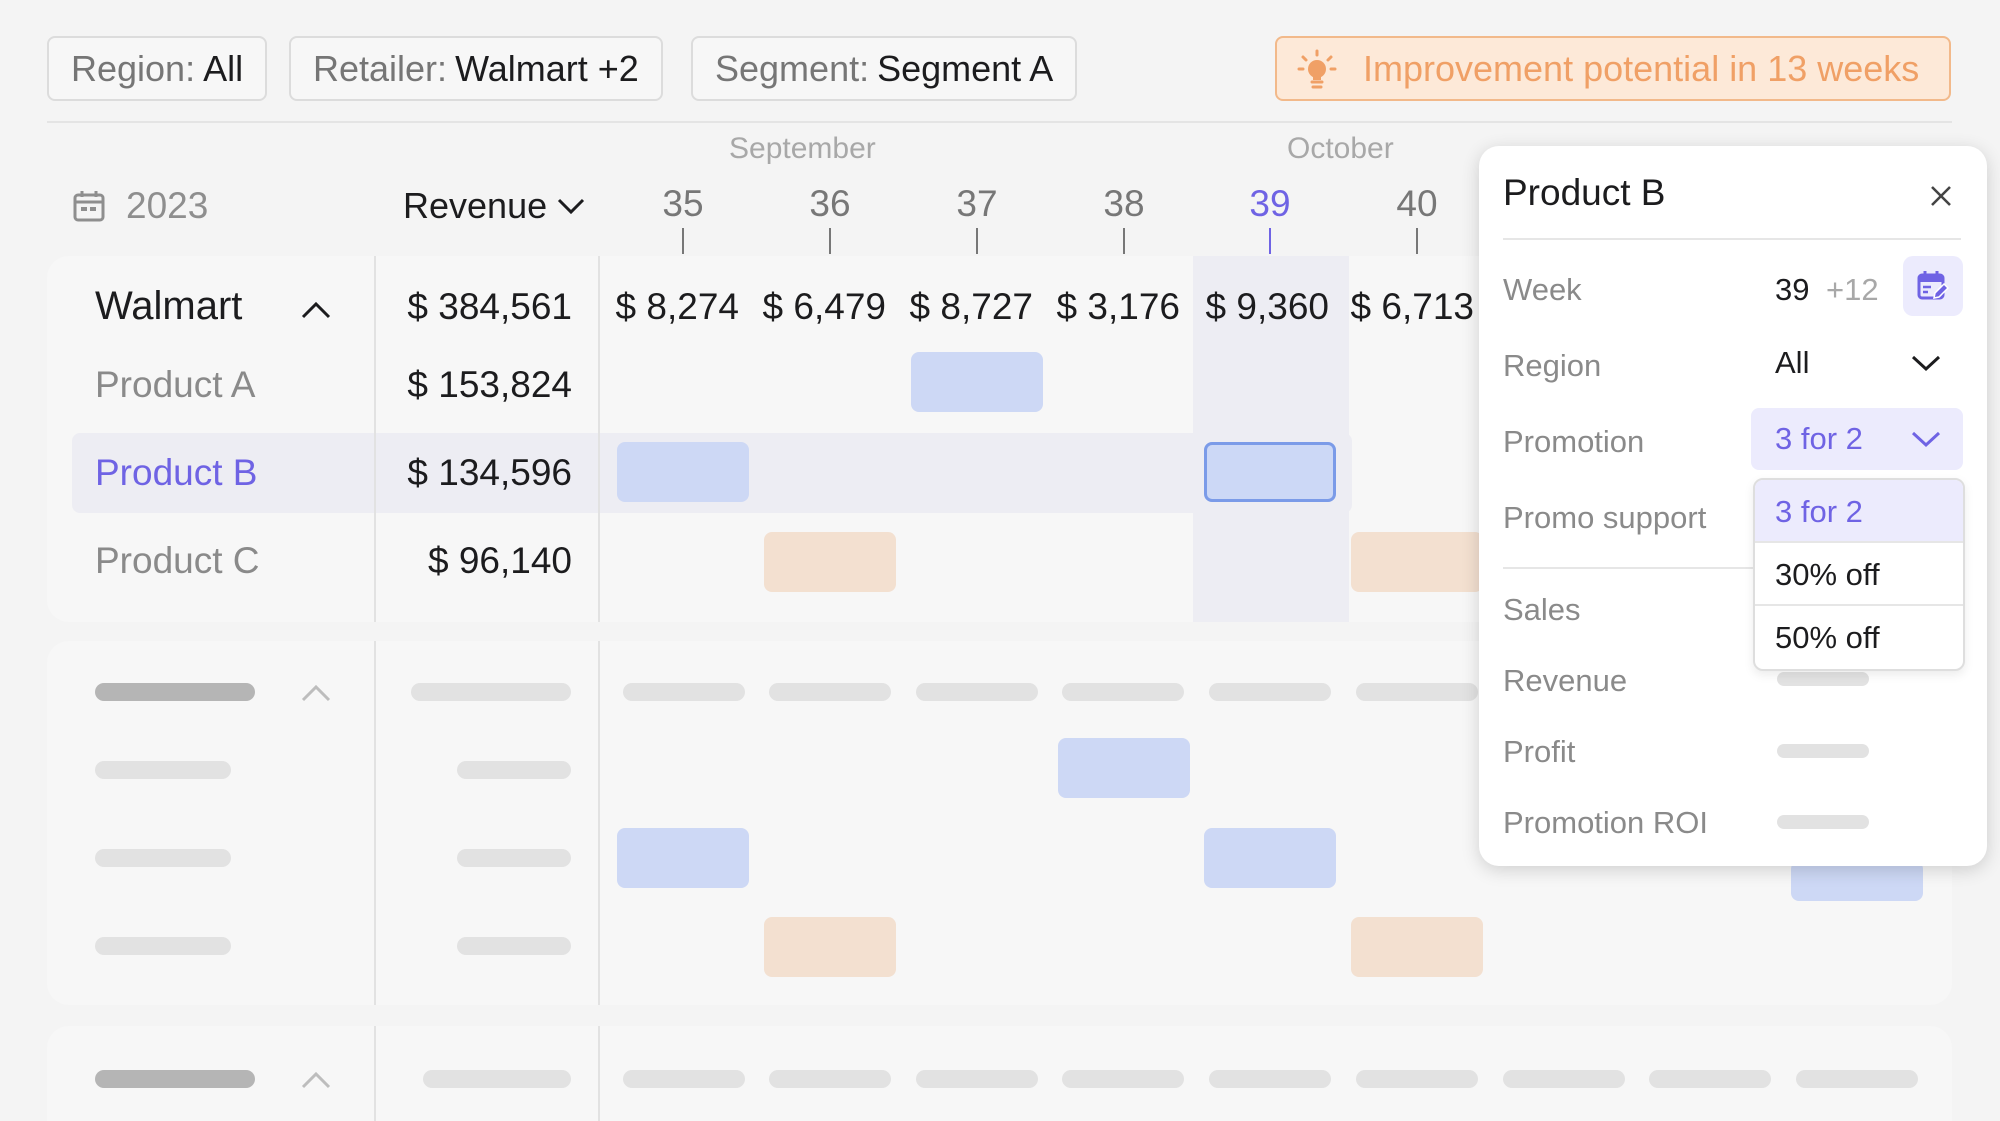 Image resolution: width=2000 pixels, height=1121 pixels. Describe the element at coordinates (802, 148) in the screenshot. I see `month-label-september: September` at that location.